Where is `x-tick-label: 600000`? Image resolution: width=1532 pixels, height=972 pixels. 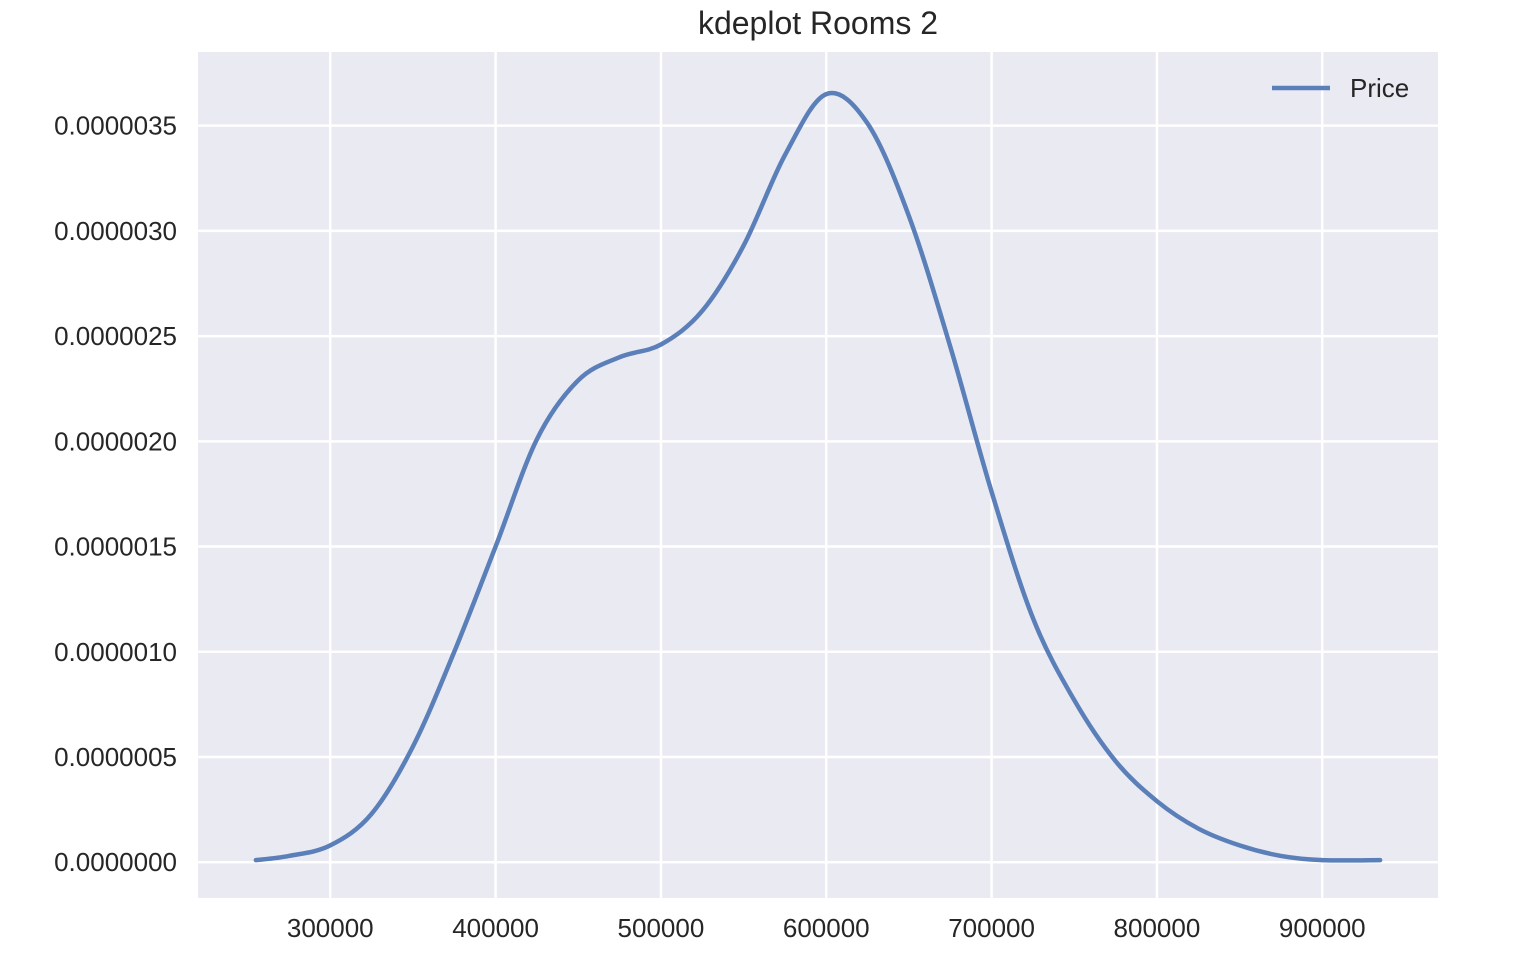
x-tick-label: 600000 is located at coordinates (826, 928).